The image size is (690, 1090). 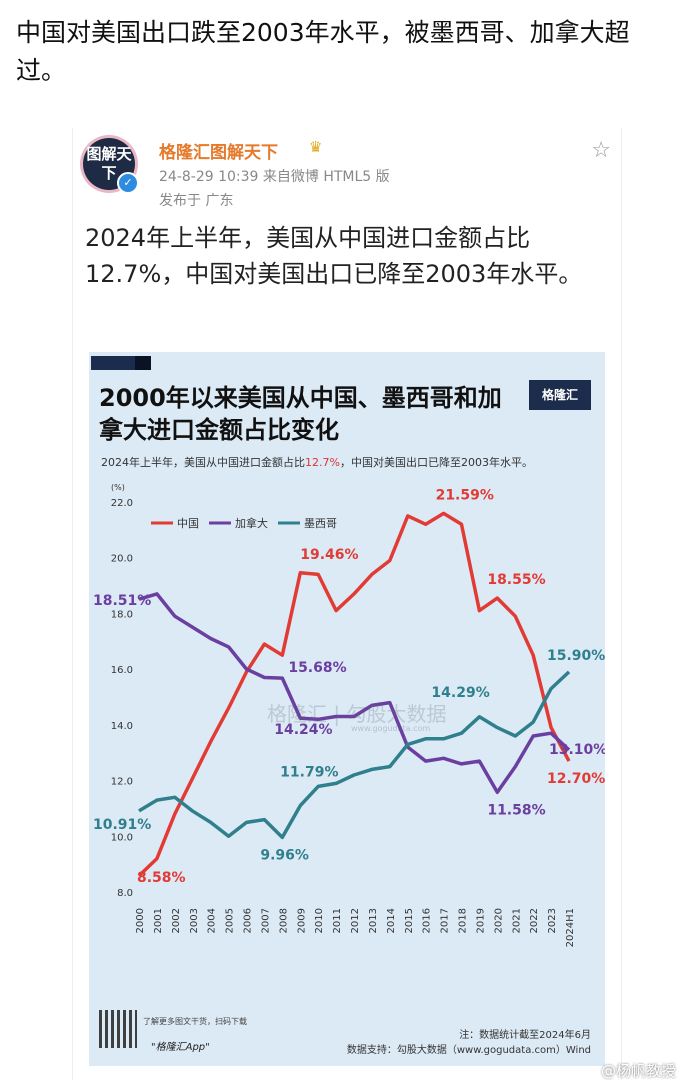 What do you see at coordinates (323, 51) in the screenshot?
I see `headline-text: 中国对美国出口跌至2003年水平，被墨西哥、加拿大超过。` at bounding box center [323, 51].